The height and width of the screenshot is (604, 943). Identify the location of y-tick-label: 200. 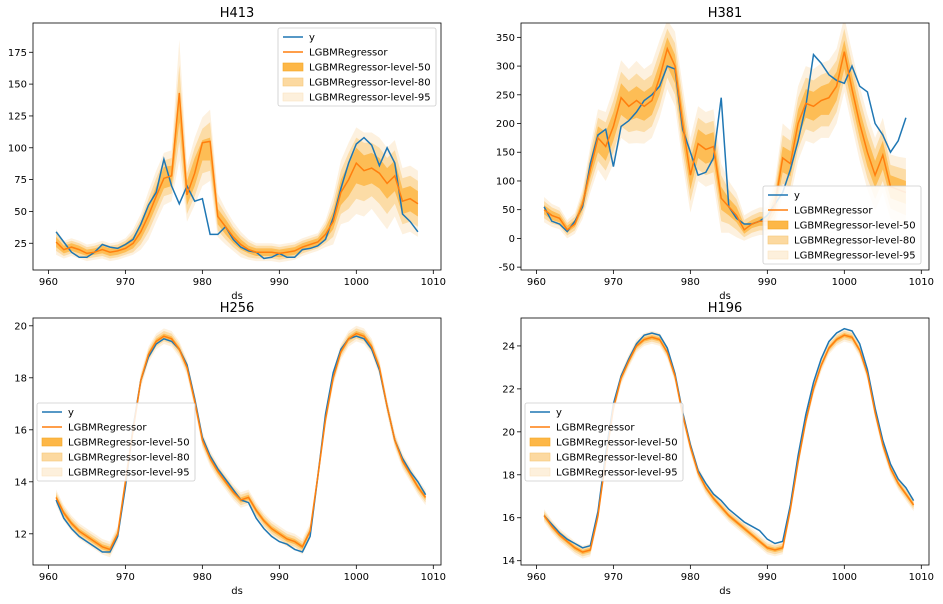
(505, 124).